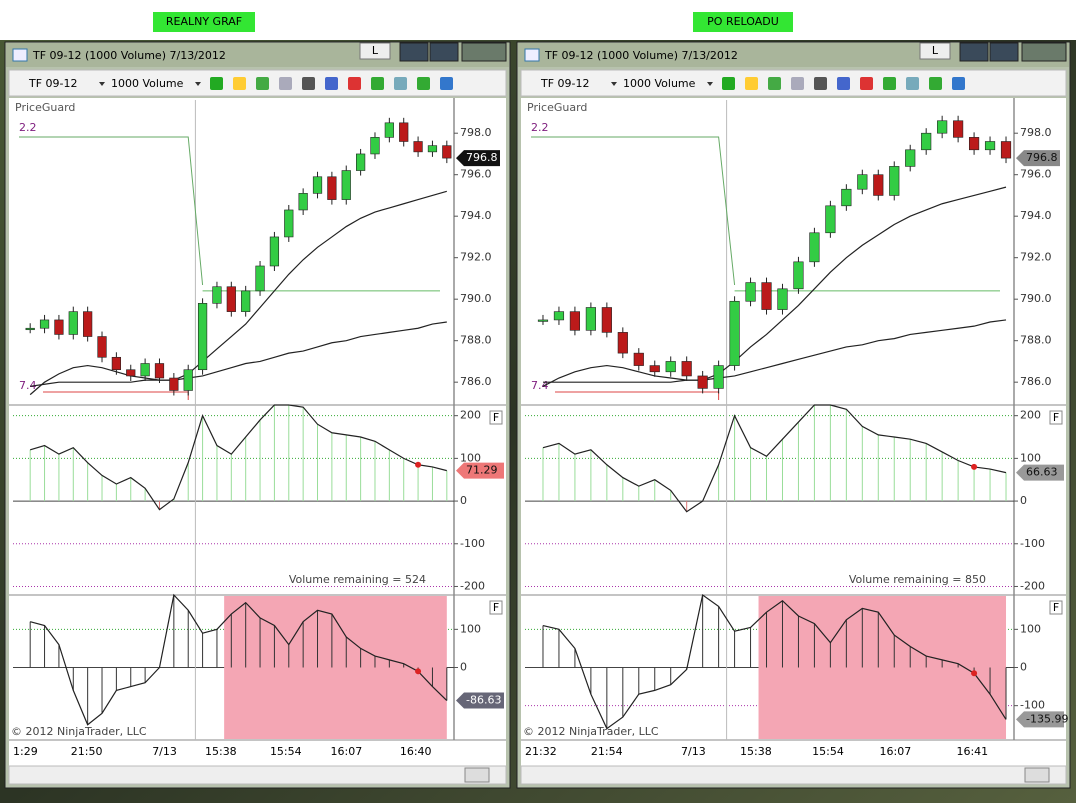 This screenshot has width=1076, height=803. Describe the element at coordinates (476, 298) in the screenshot. I see `y-tick-label: 790.0` at that location.